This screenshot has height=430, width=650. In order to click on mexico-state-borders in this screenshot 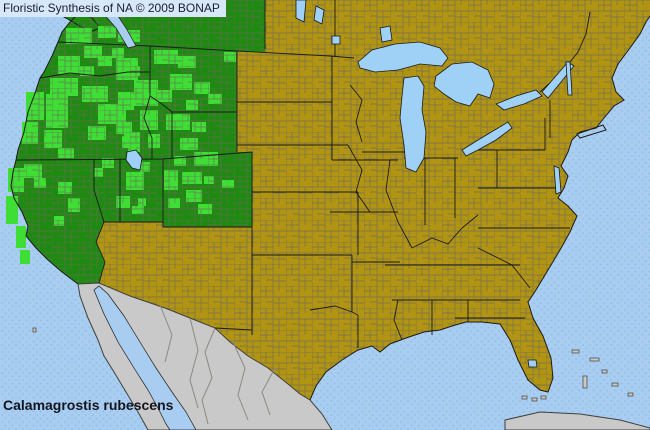, I will do `click(217, 364)`.